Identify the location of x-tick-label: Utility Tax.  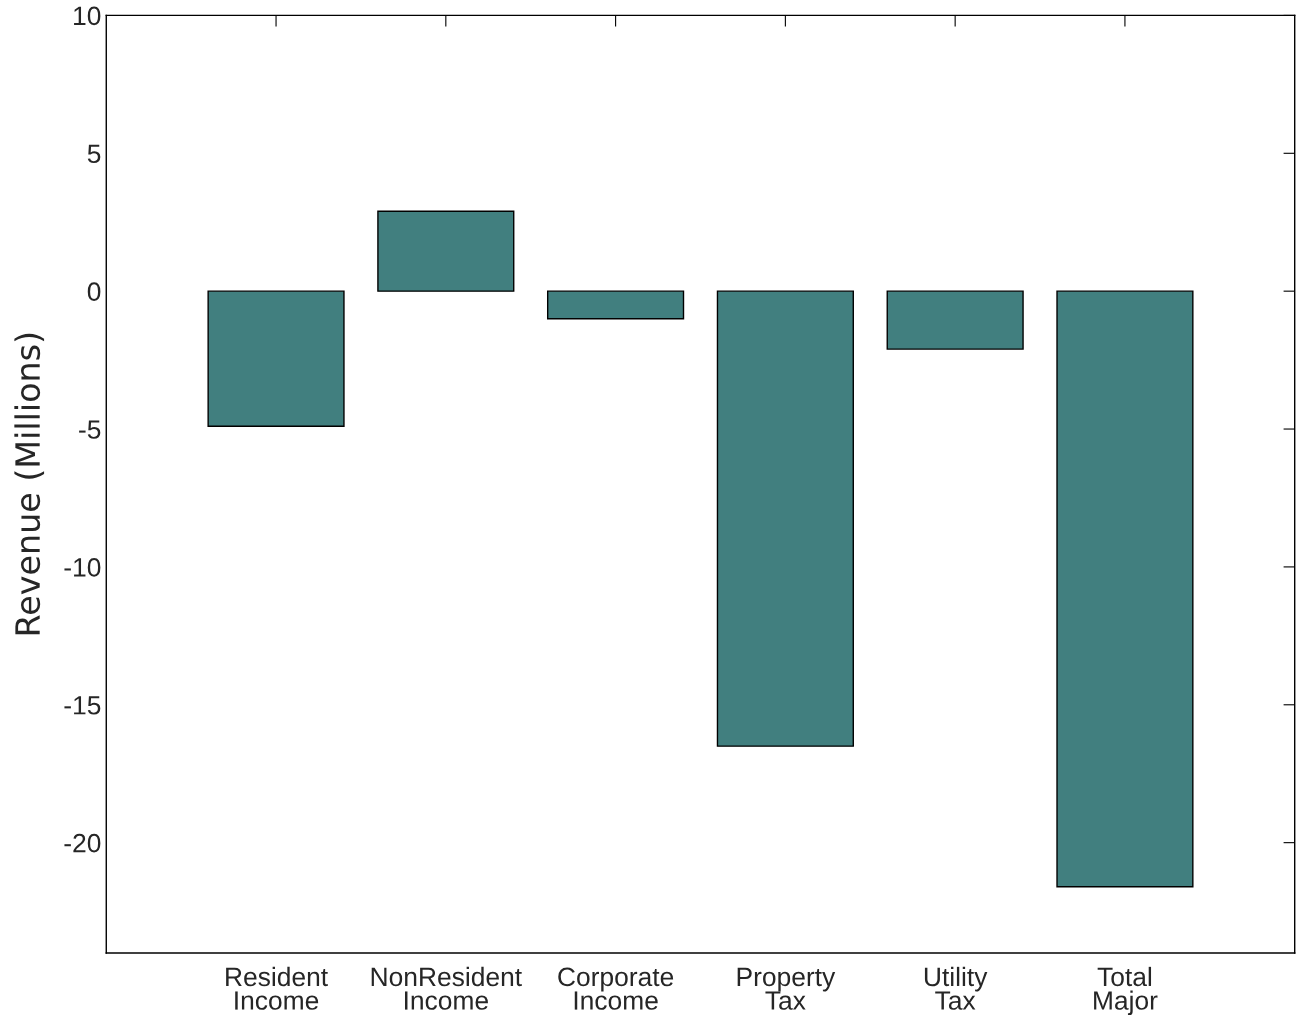
(956, 988).